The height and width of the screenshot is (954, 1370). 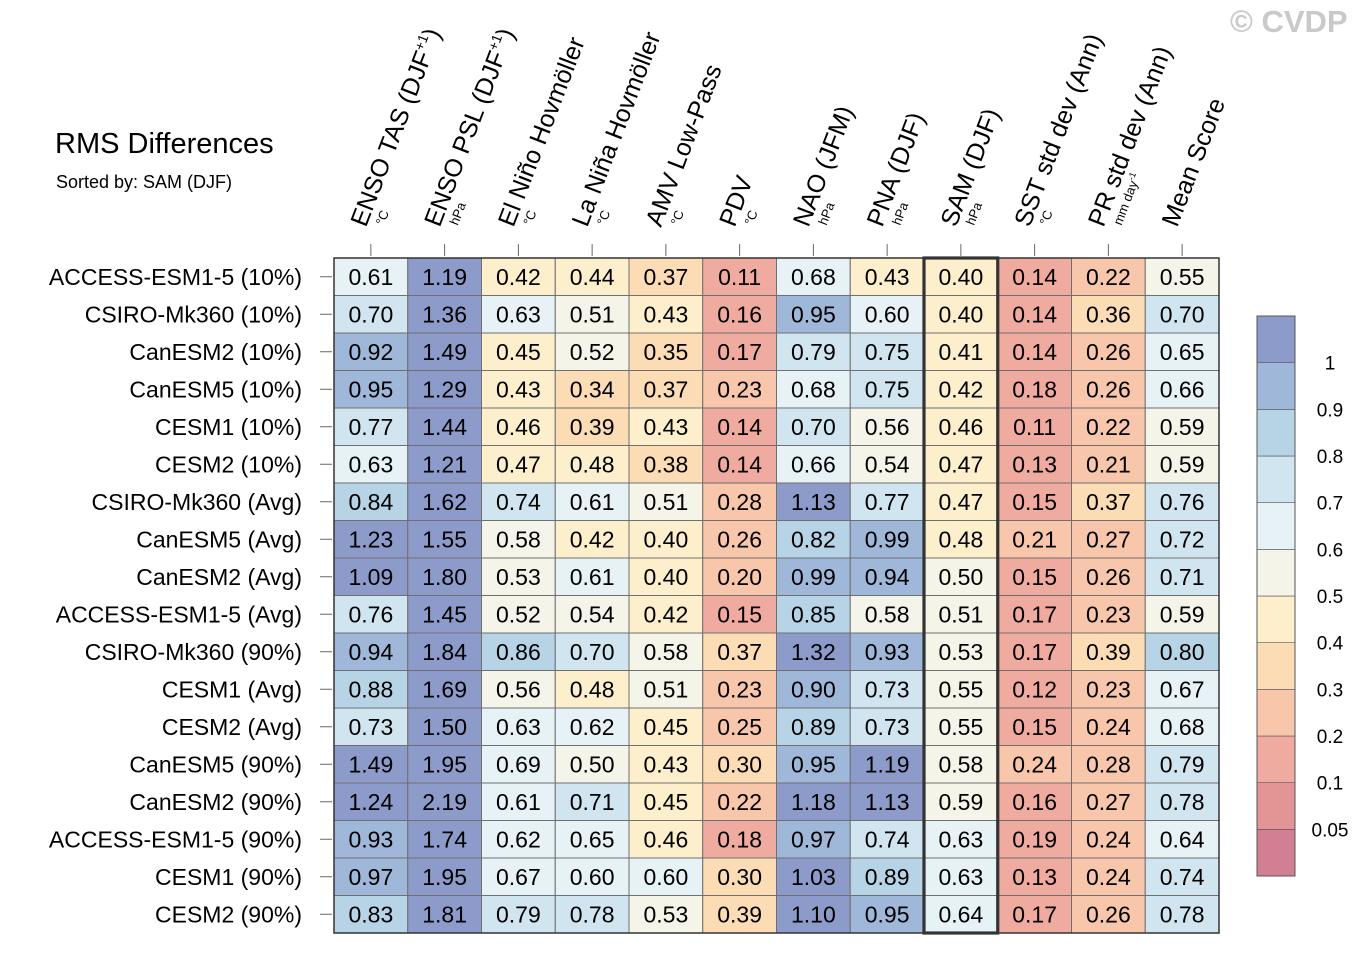 I want to click on cell-value: 0.74, so click(x=887, y=839).